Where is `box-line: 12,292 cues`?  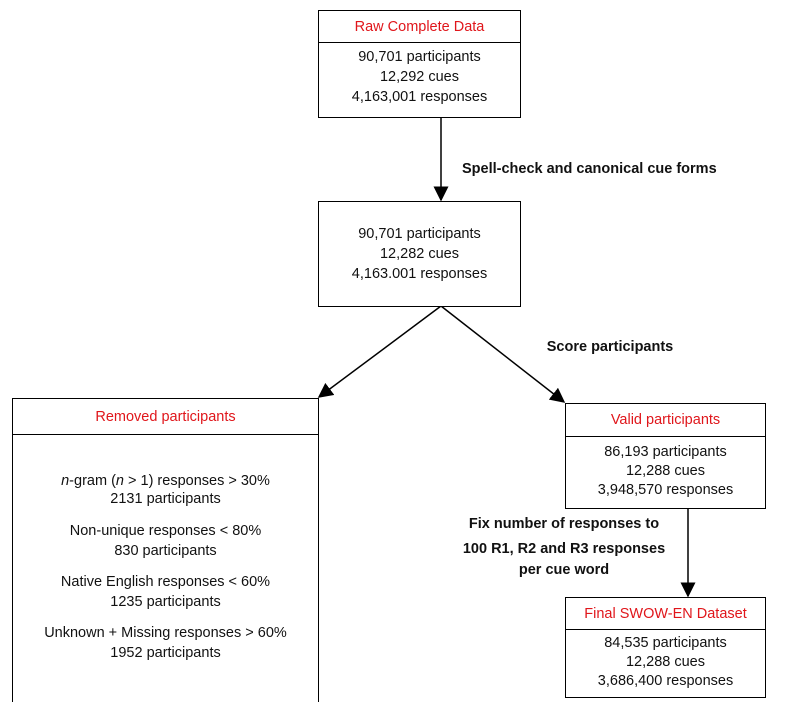
box-line: 12,292 cues is located at coordinates (419, 77).